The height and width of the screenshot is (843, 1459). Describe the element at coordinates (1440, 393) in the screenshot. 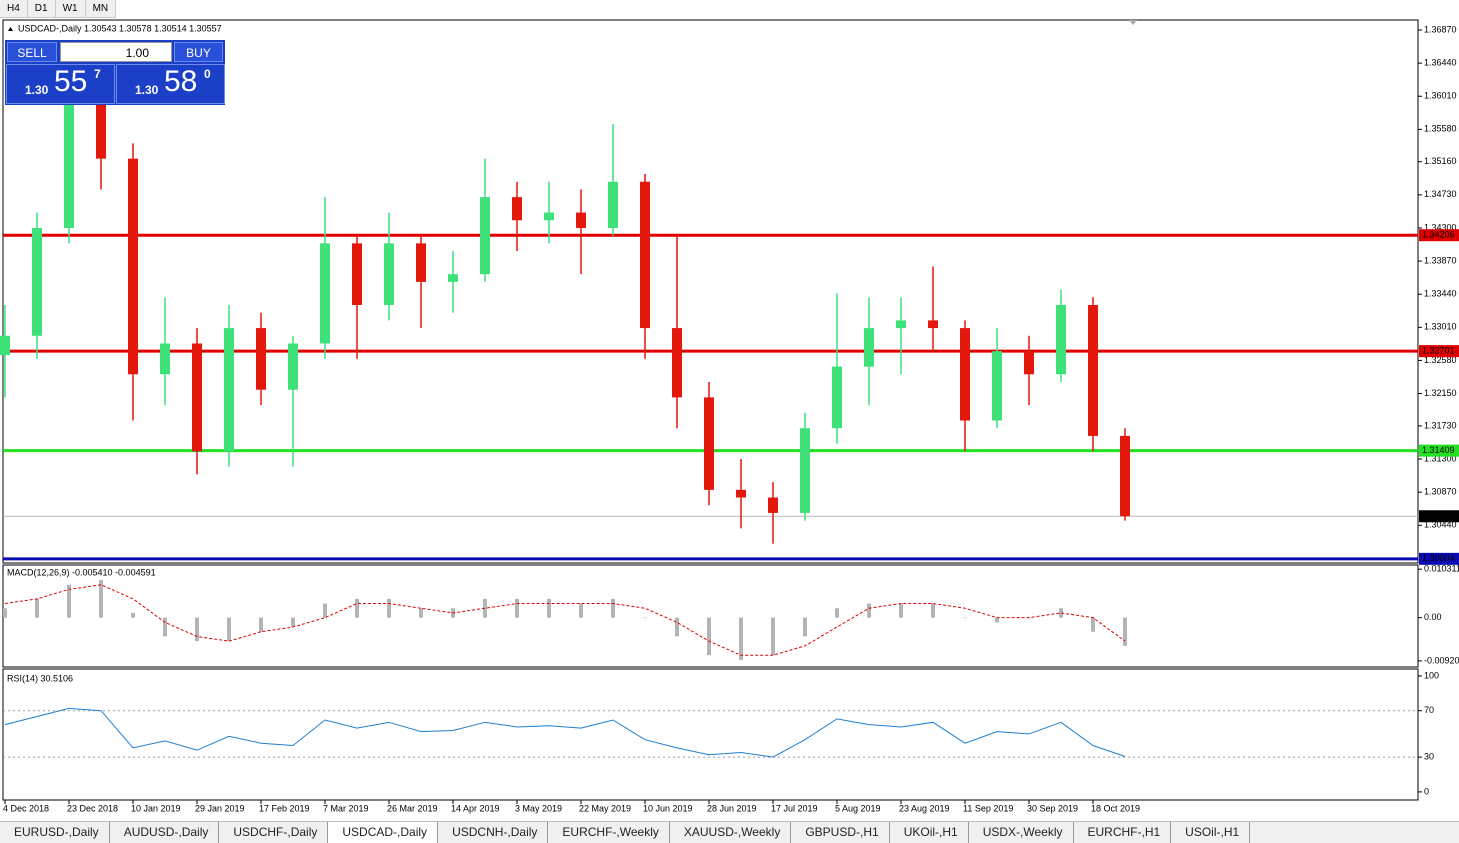

I see `y-tick-label: 1.32150` at that location.